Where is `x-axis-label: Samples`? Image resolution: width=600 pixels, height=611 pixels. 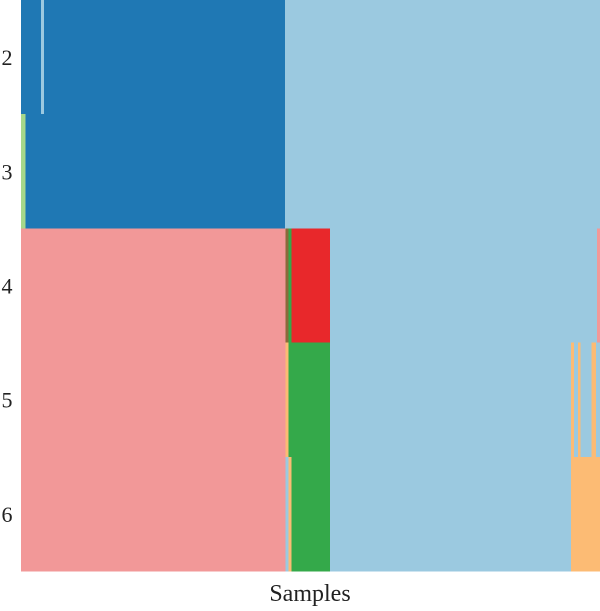
x-axis-label: Samples is located at coordinates (309, 594).